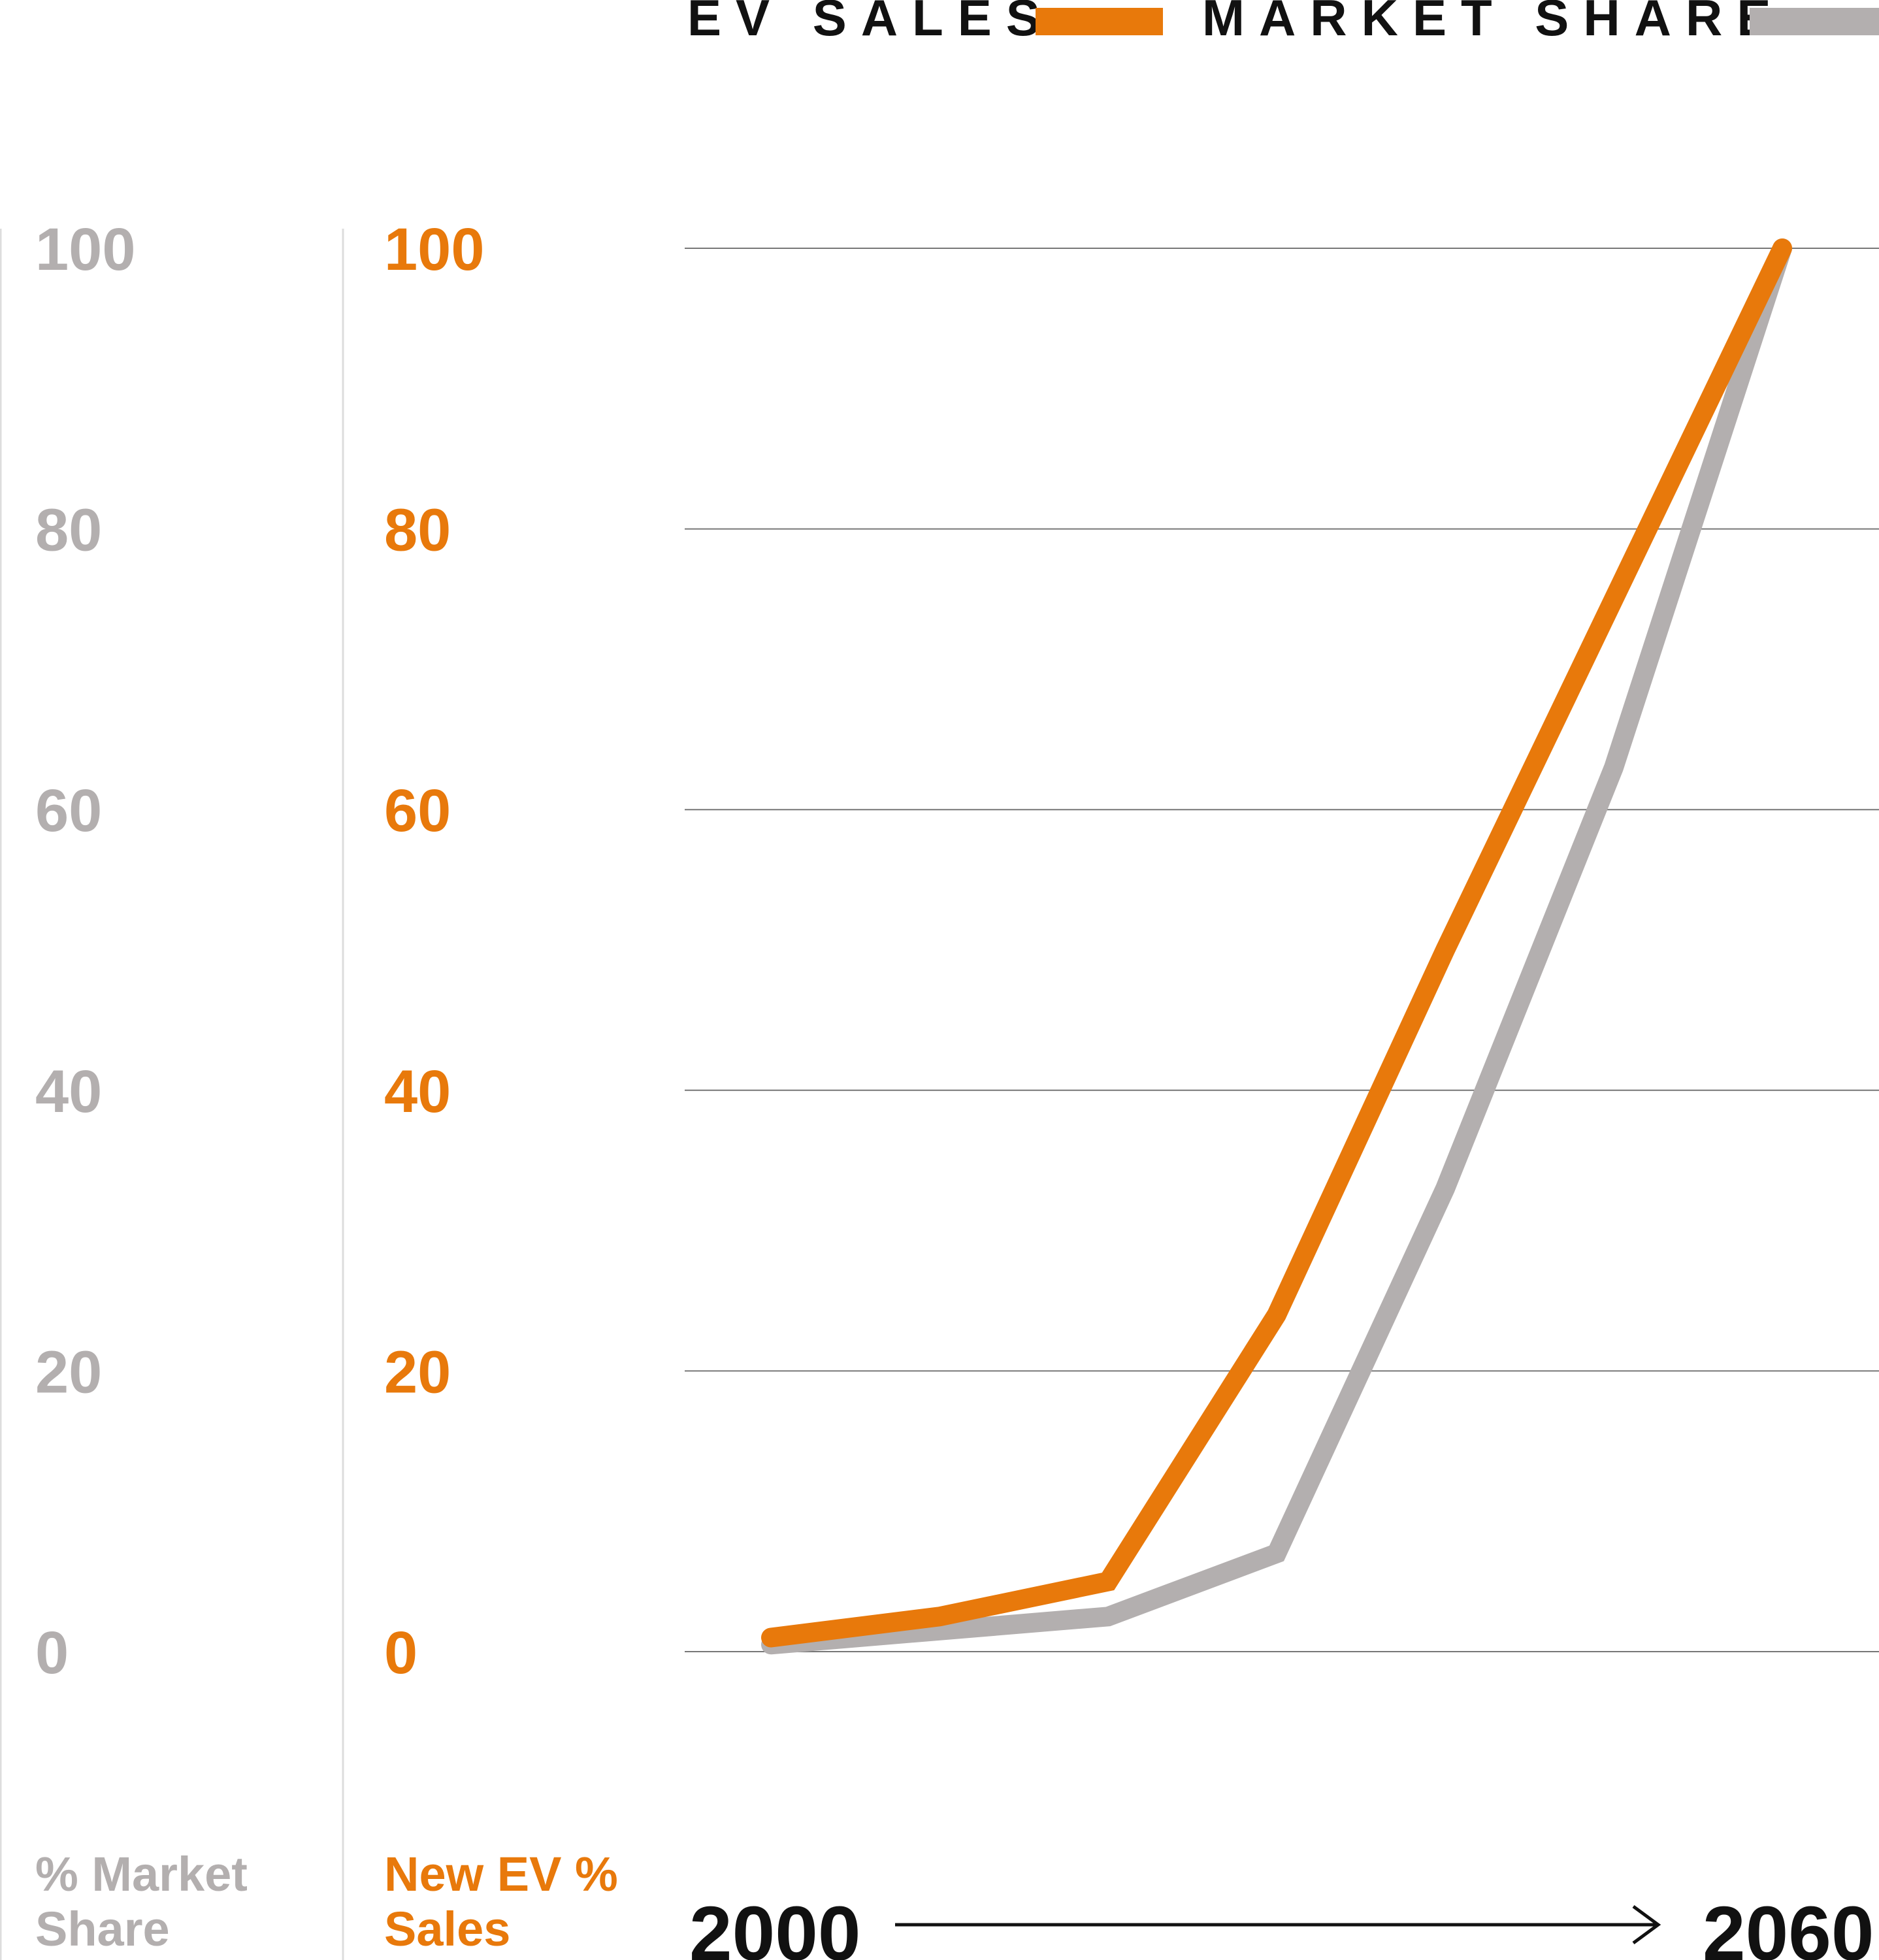 This screenshot has width=1879, height=1960. What do you see at coordinates (870, 23) in the screenshot?
I see `legend-ev-sales-label: EV SALES` at bounding box center [870, 23].